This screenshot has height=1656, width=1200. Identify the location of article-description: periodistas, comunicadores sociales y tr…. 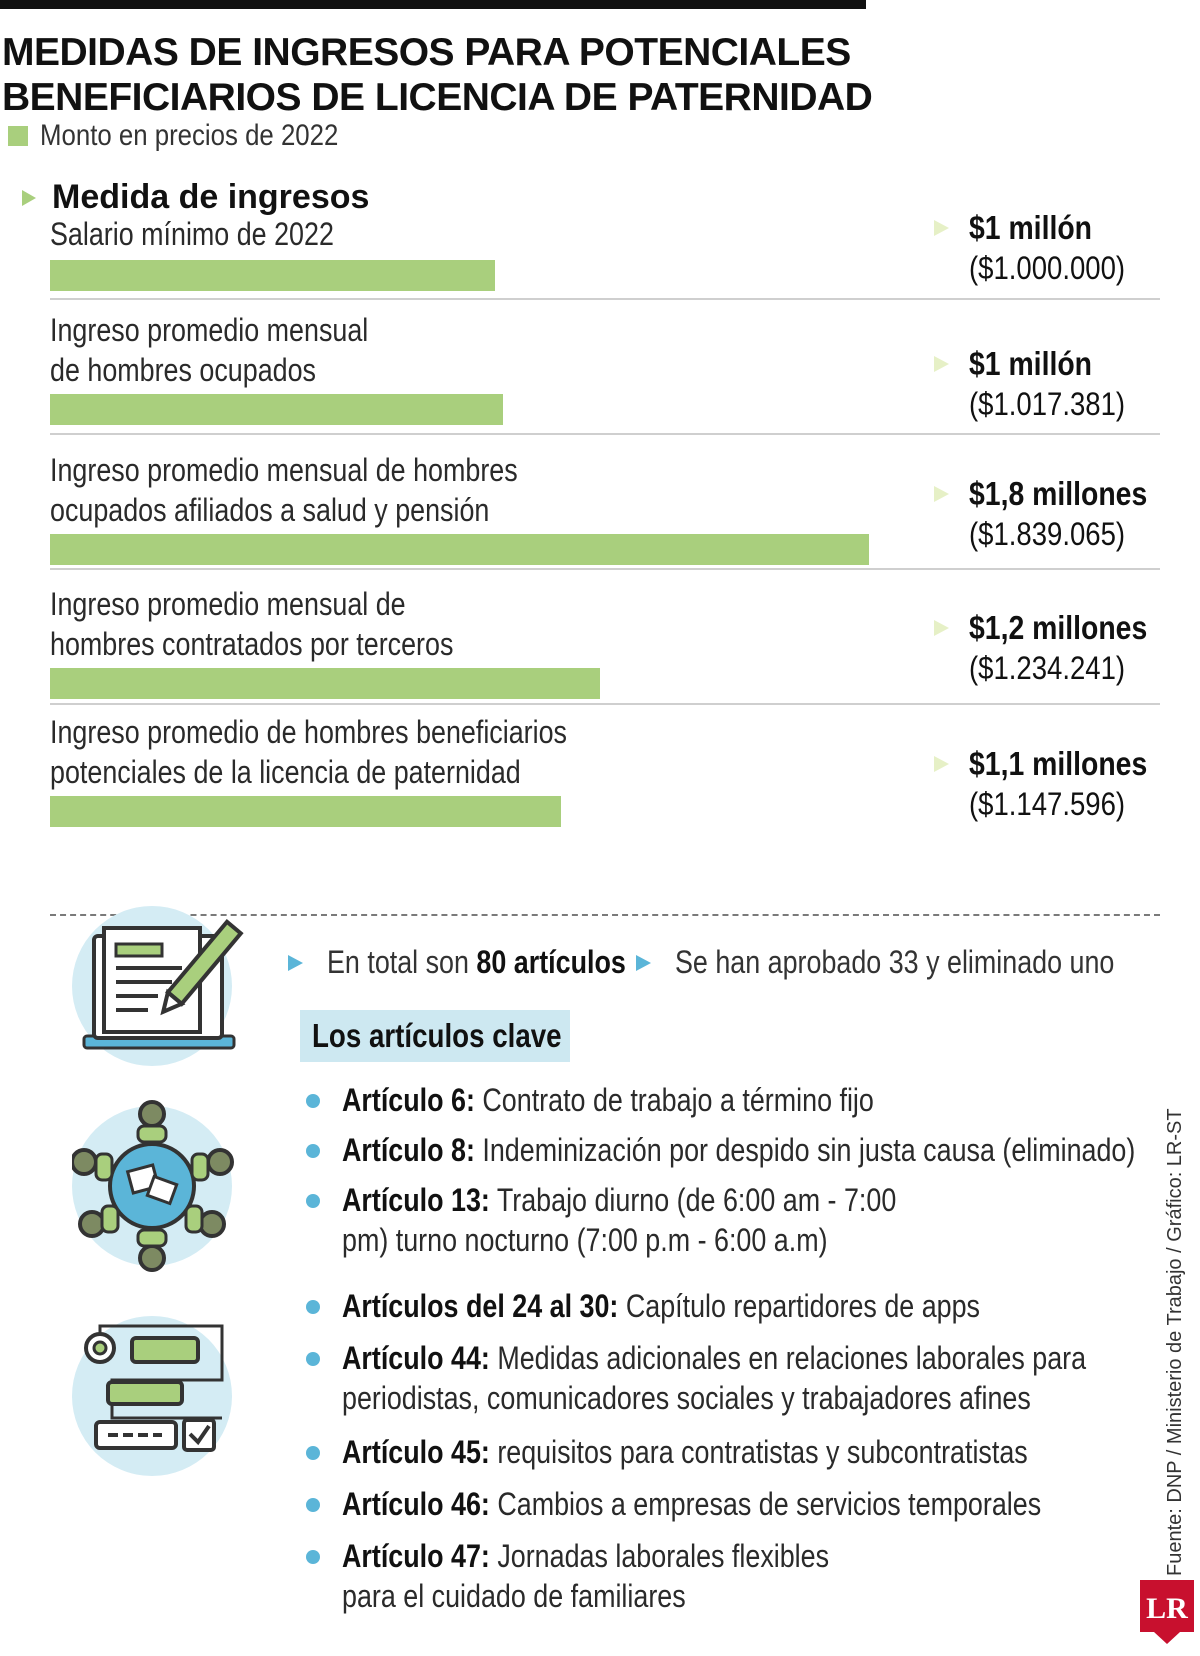
(686, 1398).